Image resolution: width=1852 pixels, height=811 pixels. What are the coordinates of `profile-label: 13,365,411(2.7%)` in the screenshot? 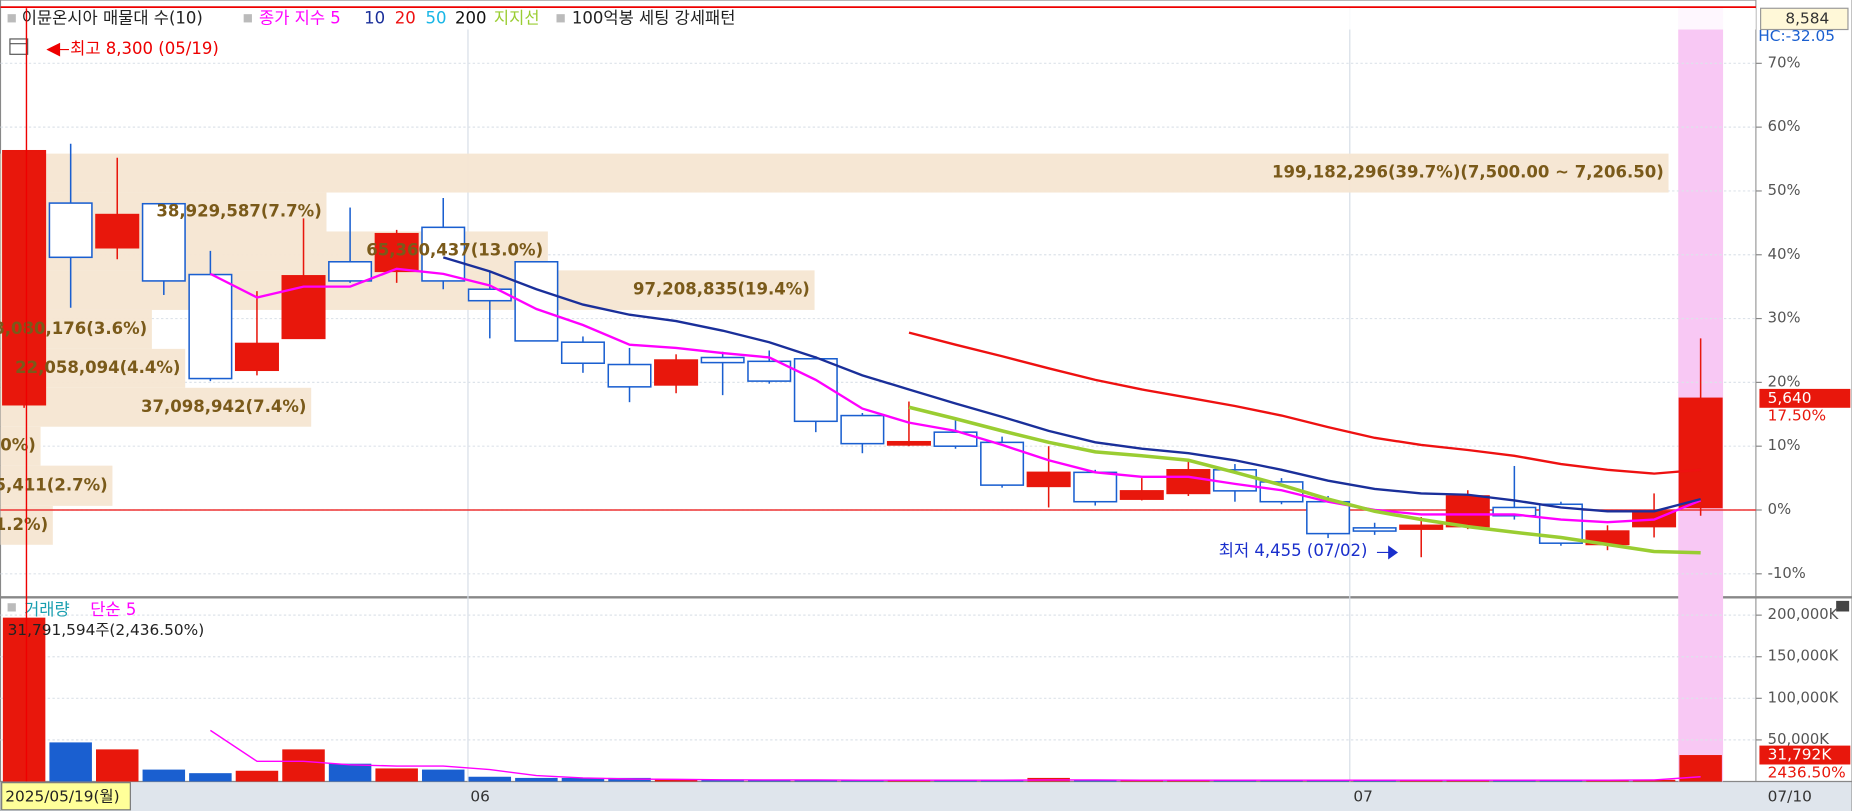 It's located at (54, 484).